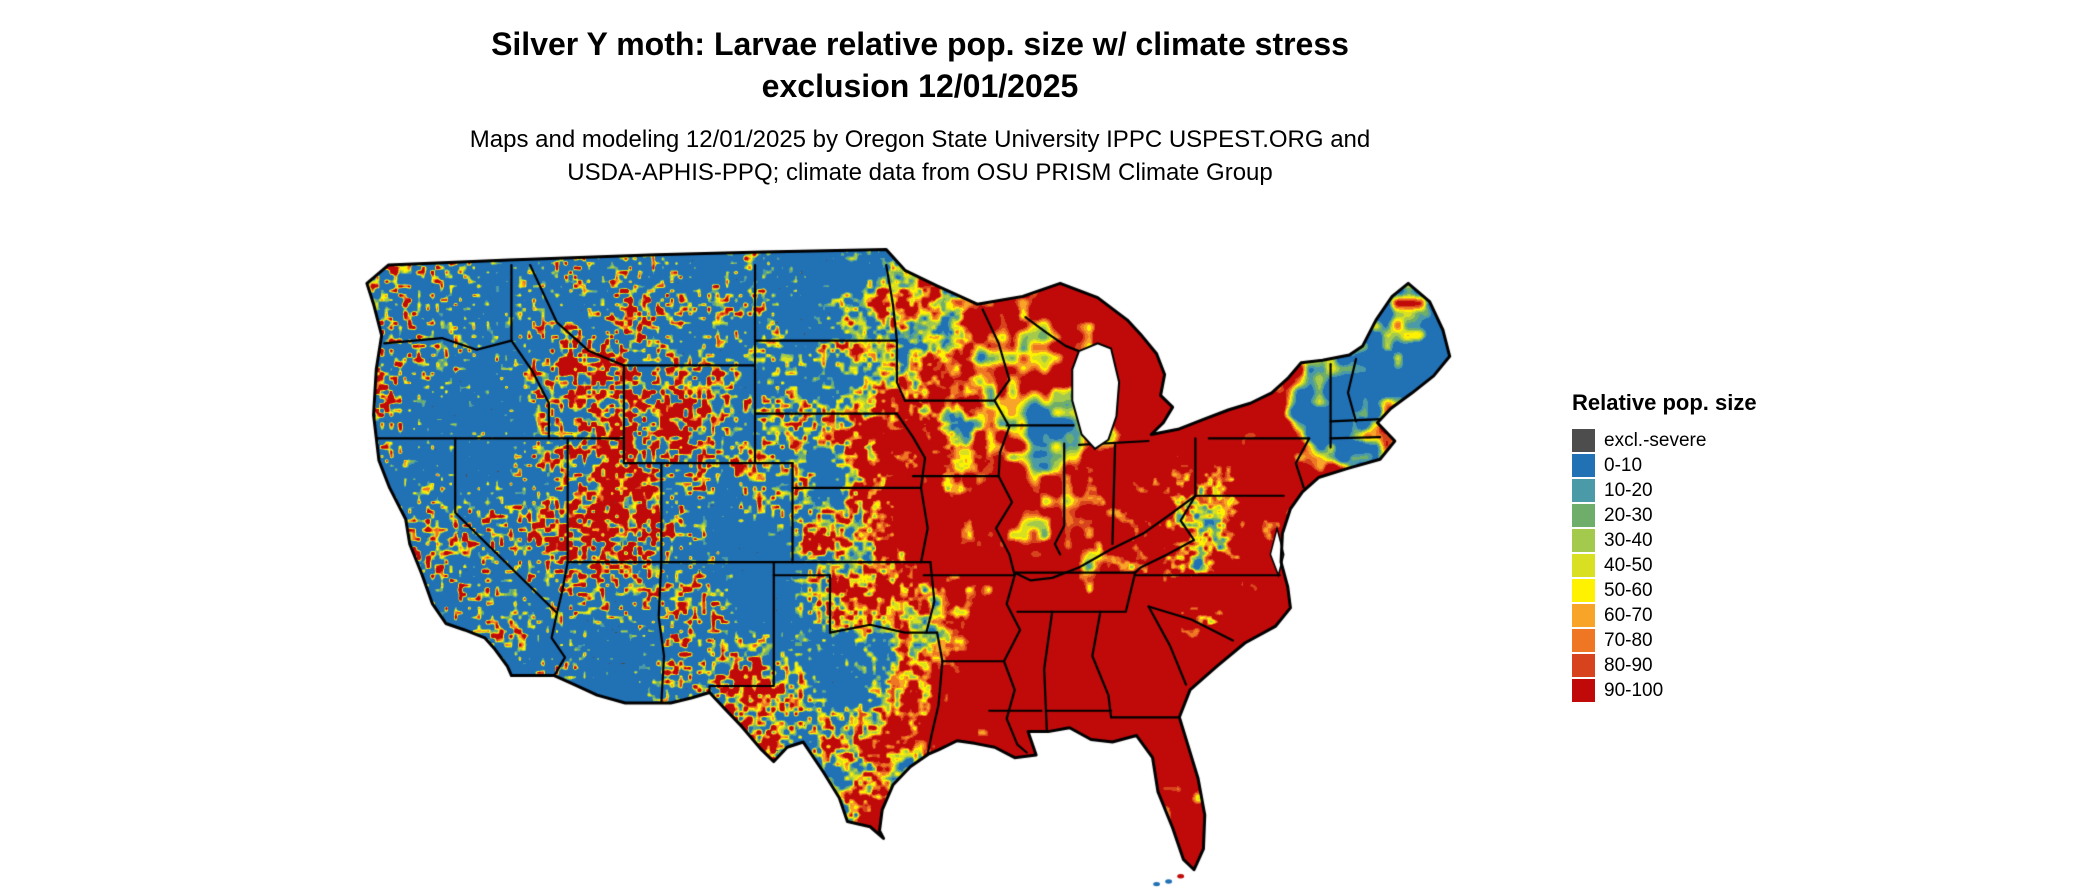  I want to click on legend-title: Relative pop. size, so click(1664, 402).